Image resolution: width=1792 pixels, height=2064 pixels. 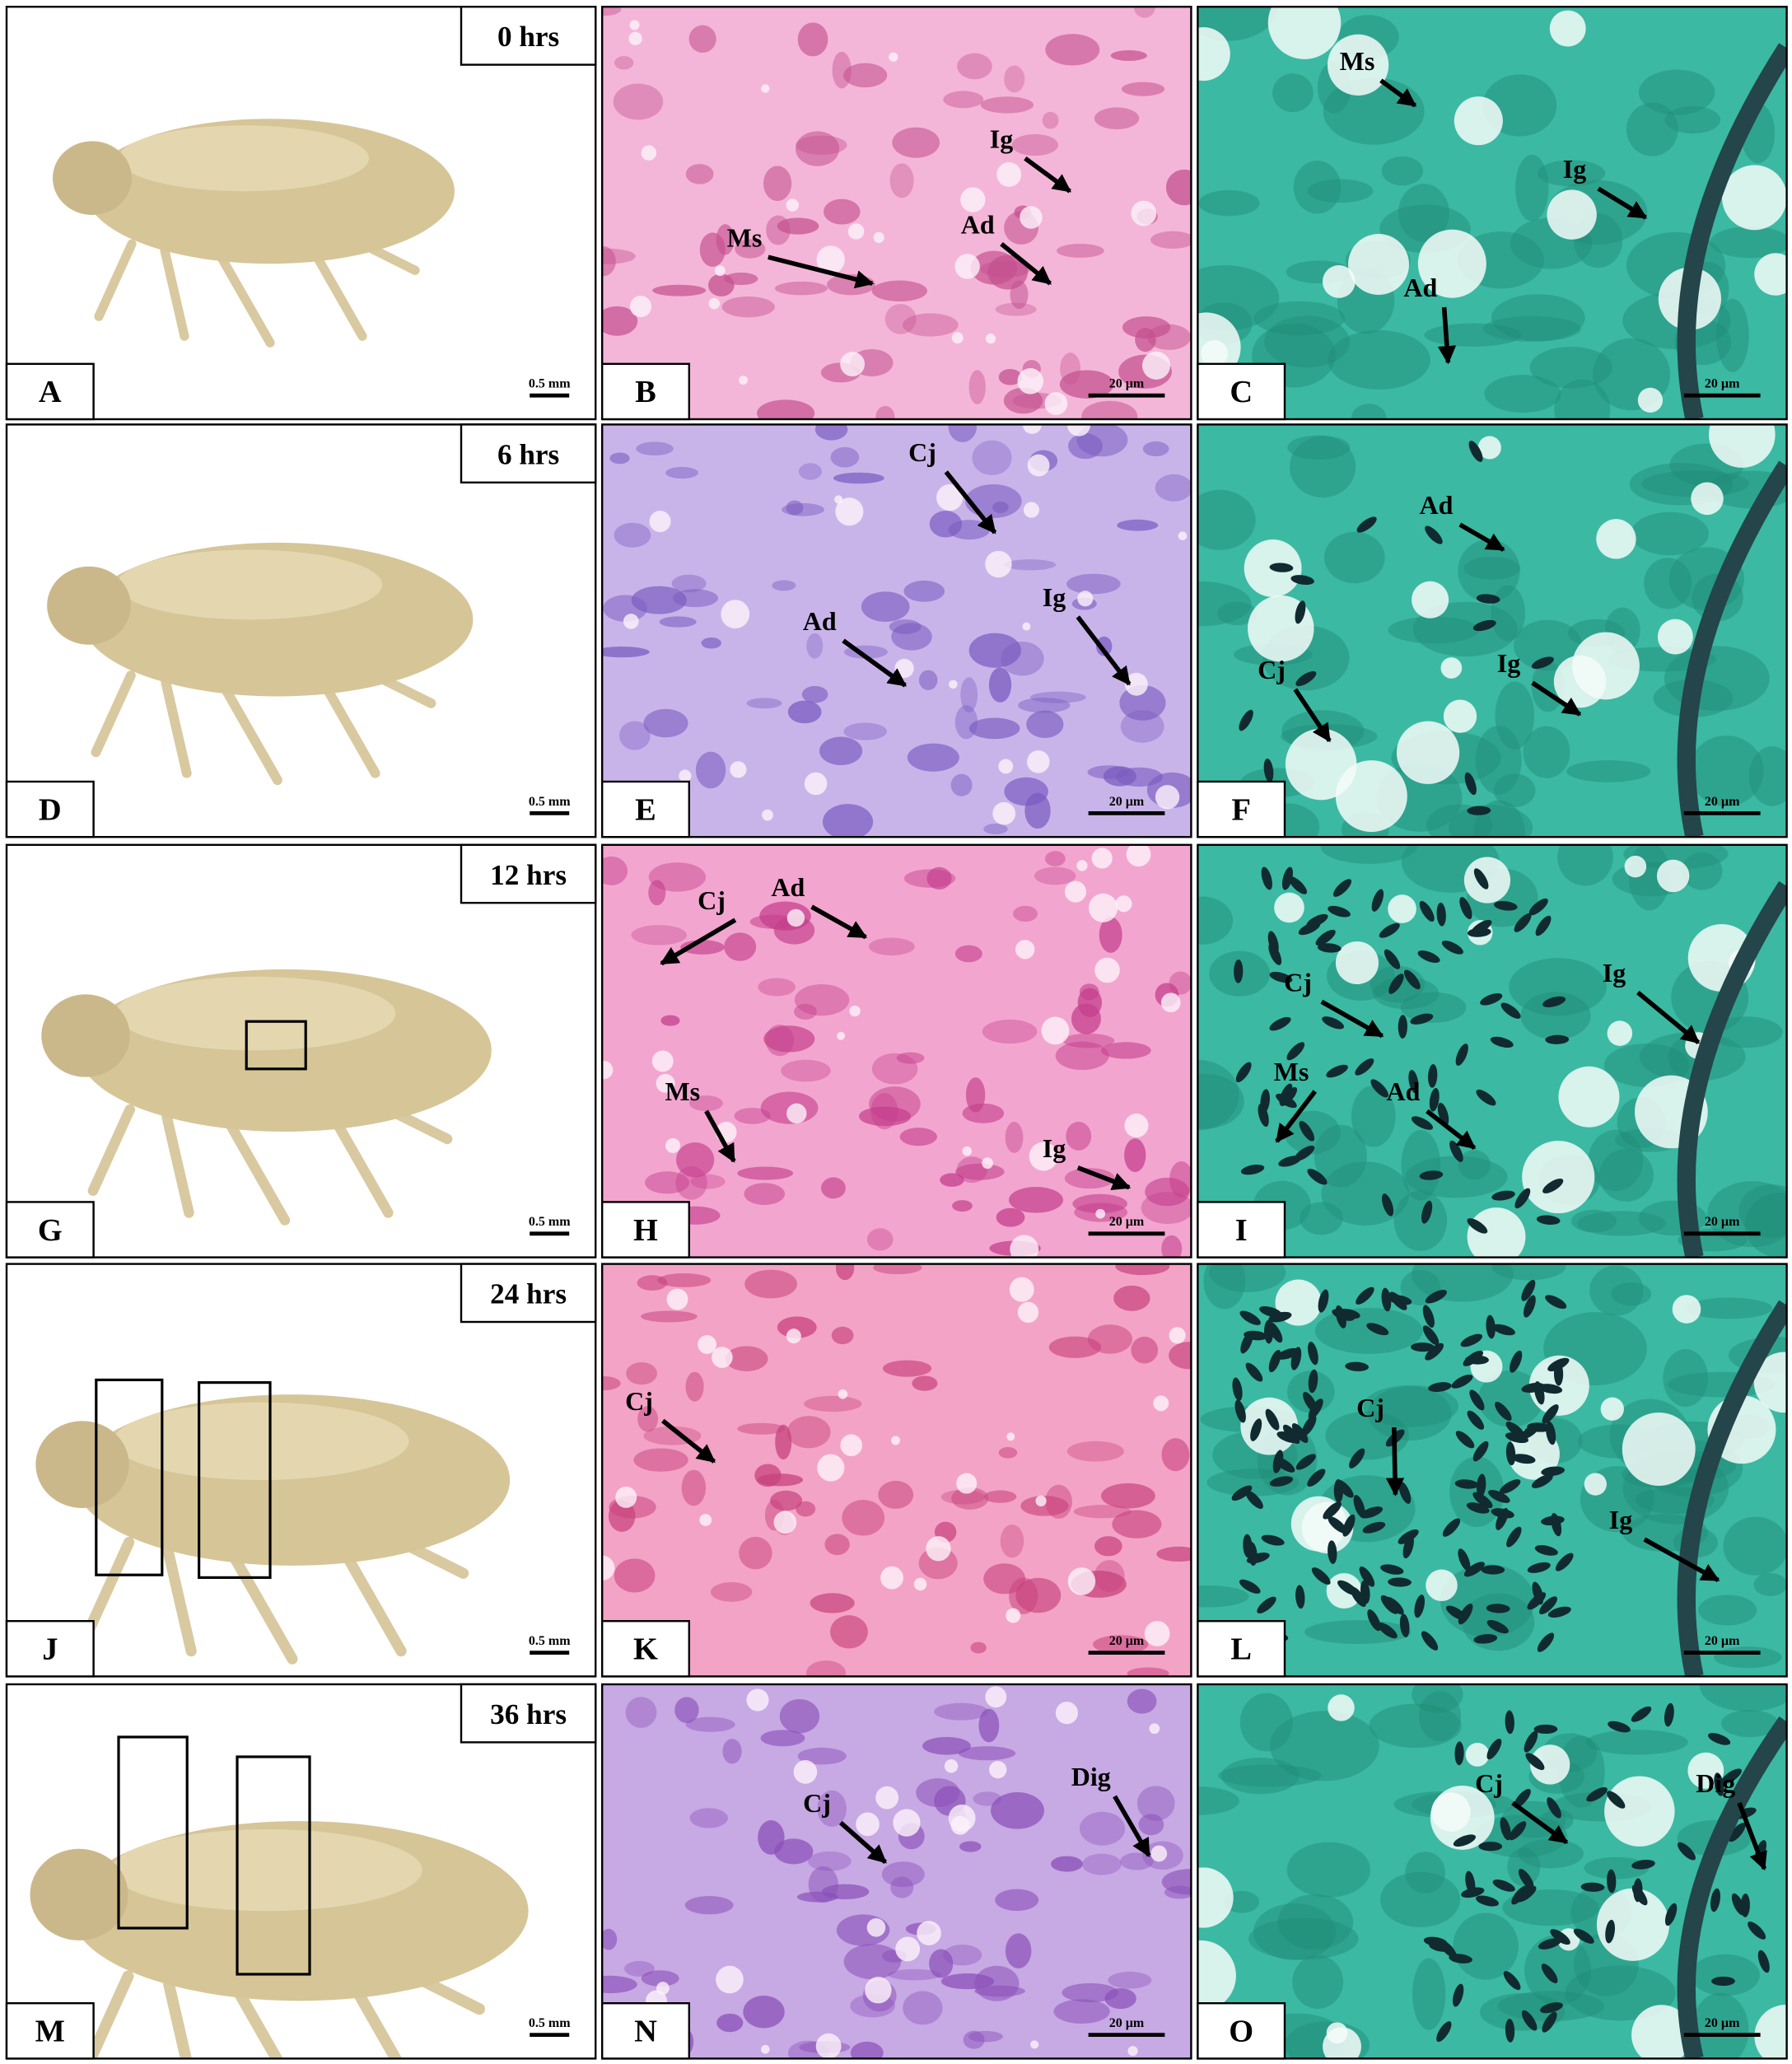 I want to click on annotation: Dig, so click(x=1715, y=1783).